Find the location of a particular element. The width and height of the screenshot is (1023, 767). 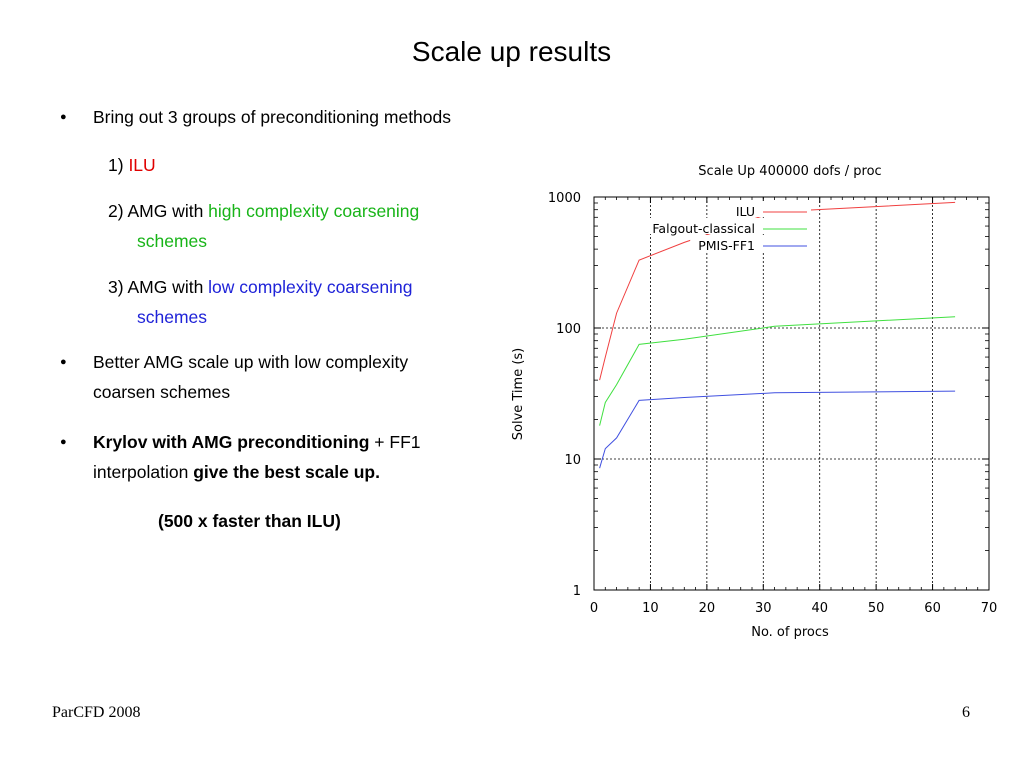

item-3-colored: low complexity coarsening is located at coordinates (310, 287).